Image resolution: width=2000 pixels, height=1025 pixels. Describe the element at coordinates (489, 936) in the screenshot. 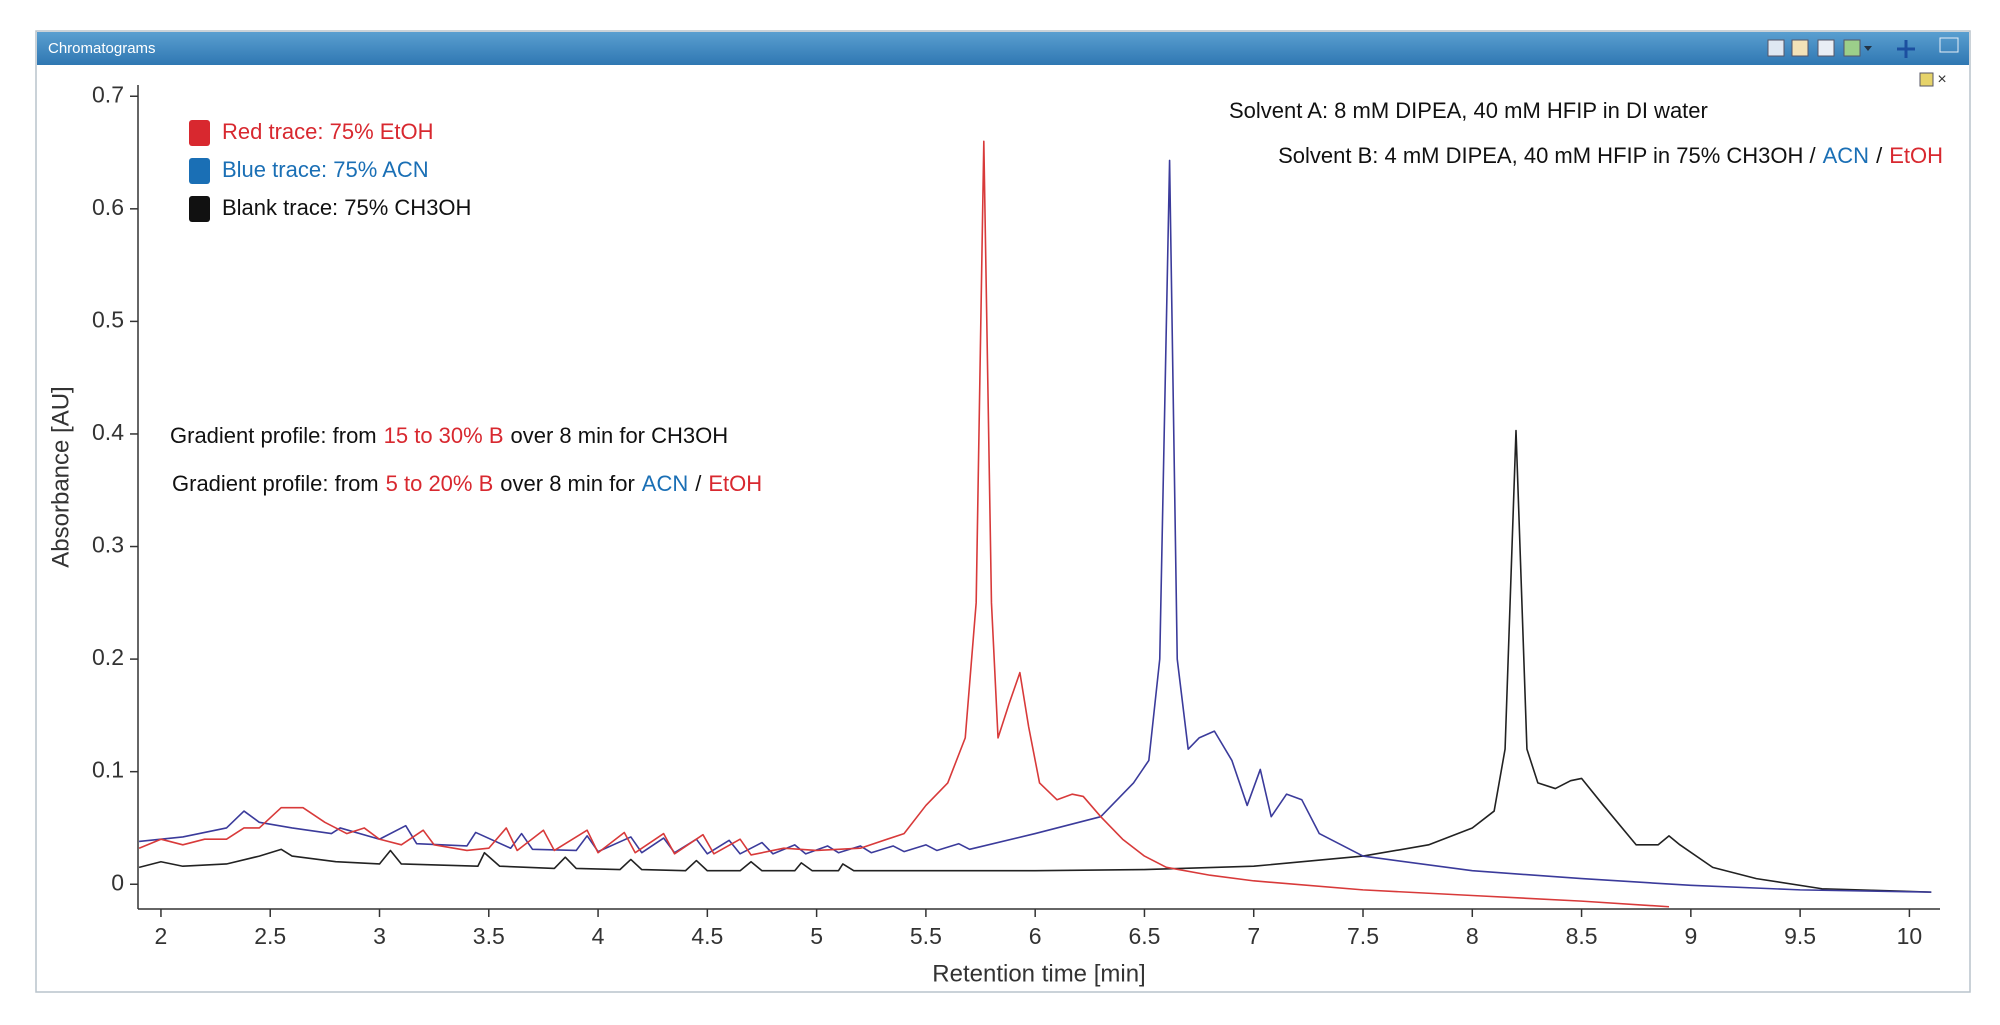

I see `x-tick-label: 3.5` at that location.